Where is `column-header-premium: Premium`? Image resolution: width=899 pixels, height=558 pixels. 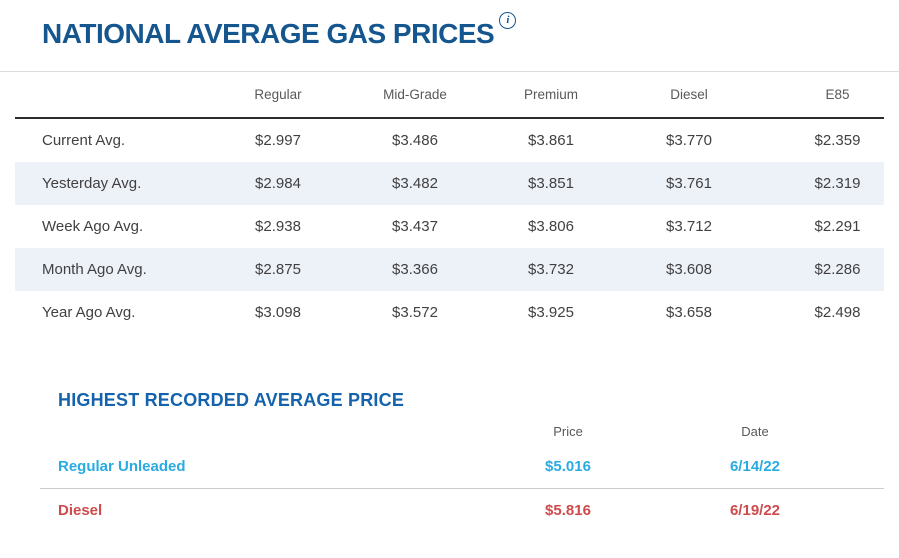
column-header-premium: Premium is located at coordinates (550, 94).